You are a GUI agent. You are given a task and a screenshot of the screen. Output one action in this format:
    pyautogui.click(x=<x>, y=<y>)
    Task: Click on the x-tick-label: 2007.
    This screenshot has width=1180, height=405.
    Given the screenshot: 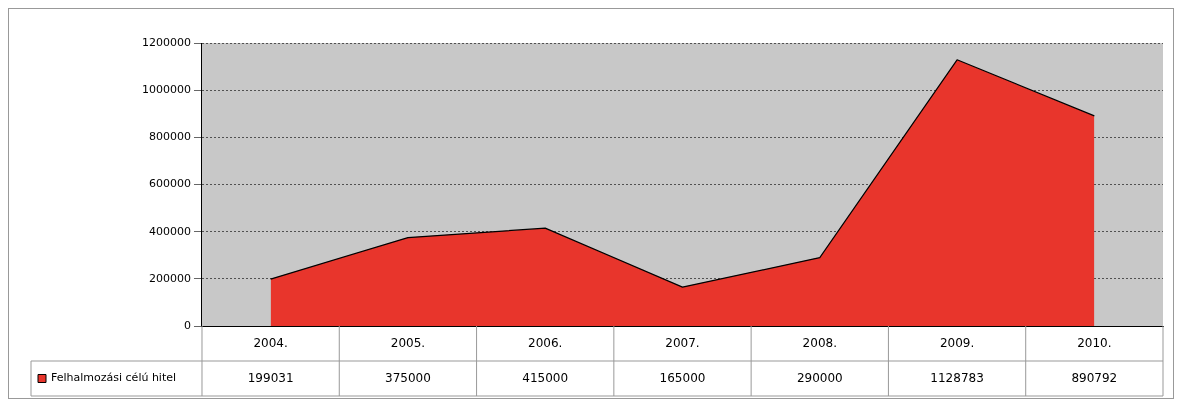 What is the action you would take?
    pyautogui.click(x=682, y=342)
    